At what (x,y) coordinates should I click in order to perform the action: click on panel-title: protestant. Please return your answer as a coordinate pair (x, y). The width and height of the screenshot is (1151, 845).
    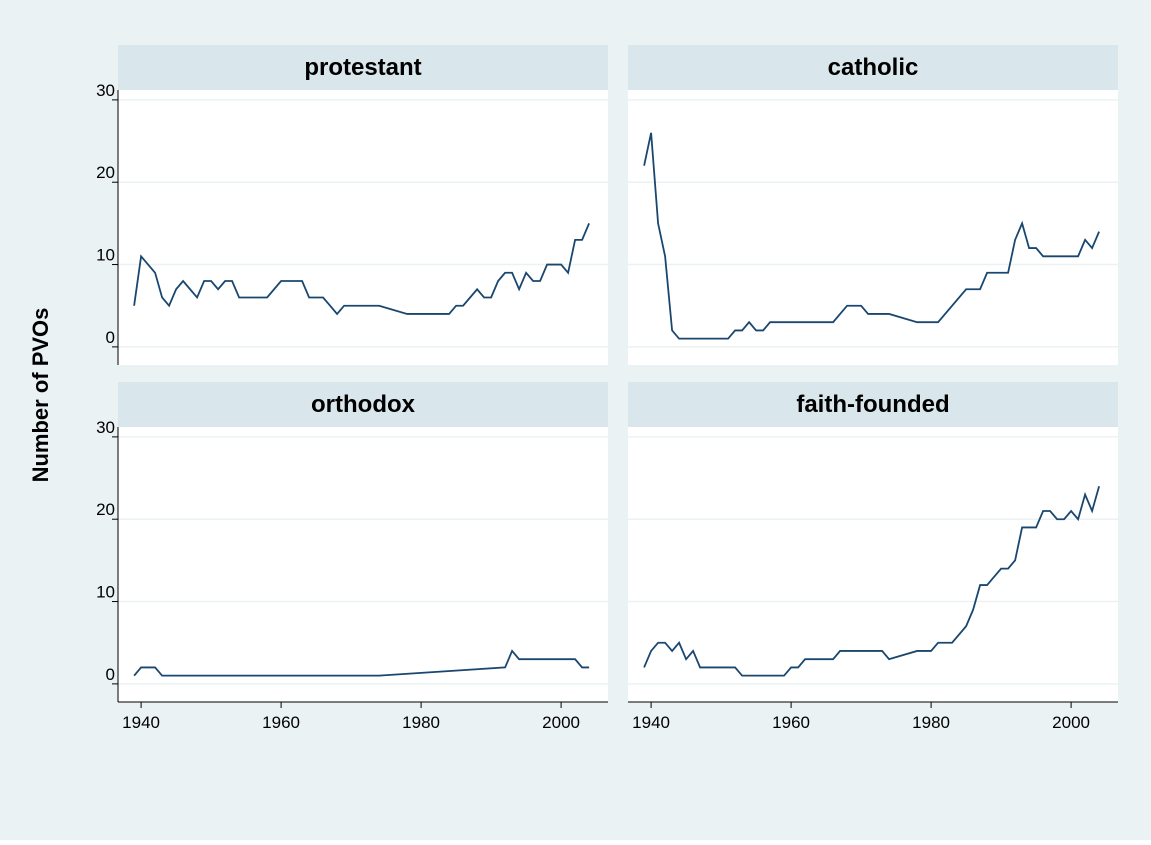
    Looking at the image, I should click on (362, 67).